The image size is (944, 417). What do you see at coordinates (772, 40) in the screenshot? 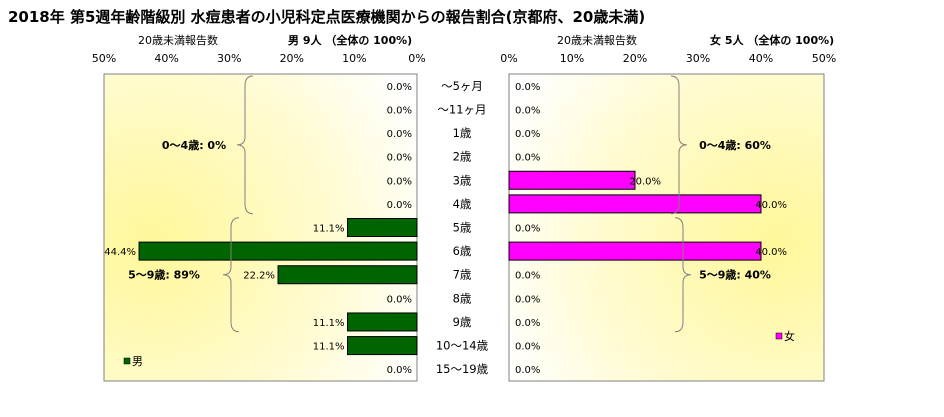
I see `female-header-count: 女 5人 （全体の 100%)` at bounding box center [772, 40].